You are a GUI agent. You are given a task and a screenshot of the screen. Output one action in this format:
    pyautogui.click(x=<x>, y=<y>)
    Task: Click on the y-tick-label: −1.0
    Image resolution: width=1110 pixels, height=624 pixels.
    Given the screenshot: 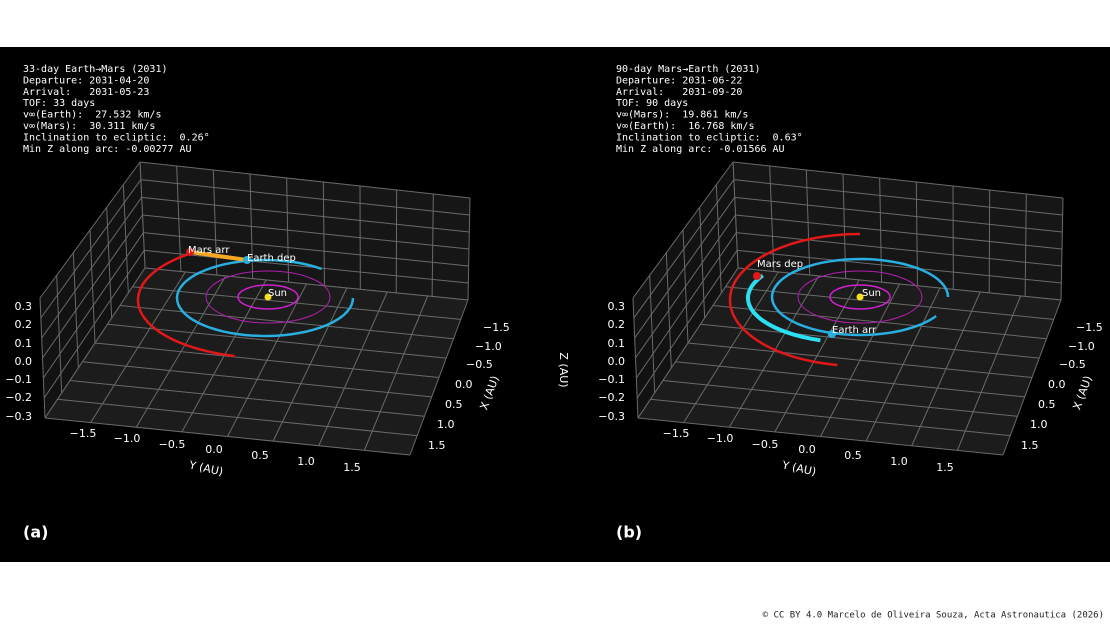 What is the action you would take?
    pyautogui.click(x=720, y=438)
    